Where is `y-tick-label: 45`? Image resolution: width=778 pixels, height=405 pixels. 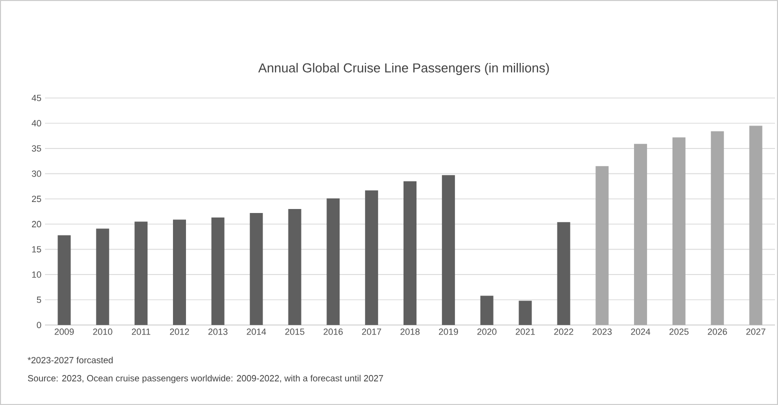
y-tick-label: 45 is located at coordinates (37, 98).